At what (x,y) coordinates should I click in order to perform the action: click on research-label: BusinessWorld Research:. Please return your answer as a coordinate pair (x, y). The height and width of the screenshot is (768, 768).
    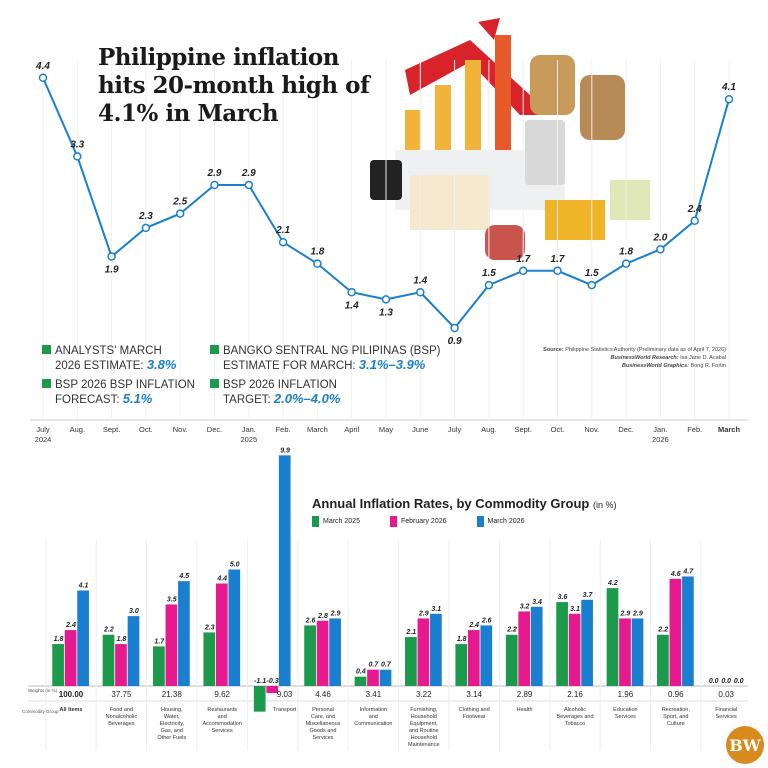
    Looking at the image, I should click on (644, 358).